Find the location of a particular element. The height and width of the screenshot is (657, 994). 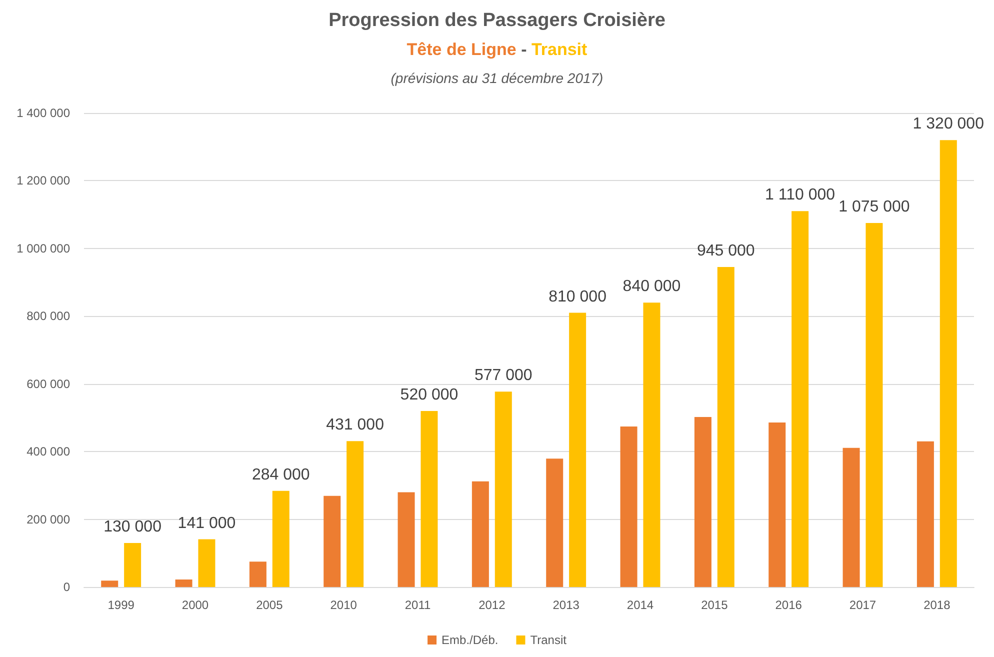

y-tick-label: 1 000 000 is located at coordinates (43, 248).